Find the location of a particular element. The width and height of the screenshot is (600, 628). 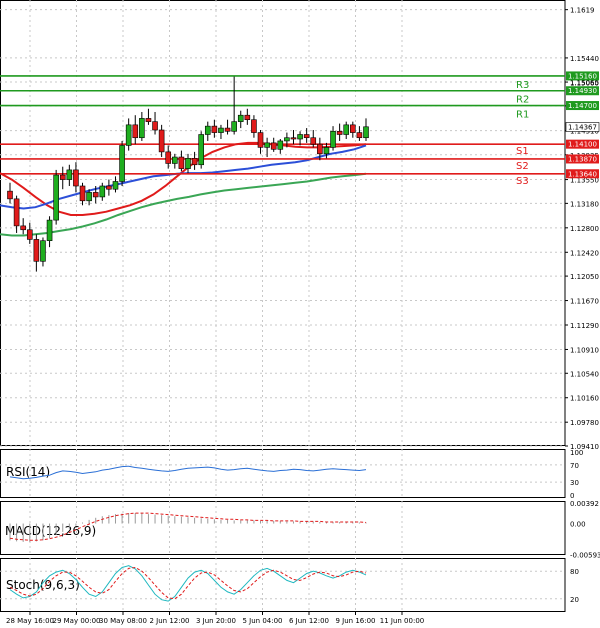

level-tag-label: 1.13870 is located at coordinates (582, 159).